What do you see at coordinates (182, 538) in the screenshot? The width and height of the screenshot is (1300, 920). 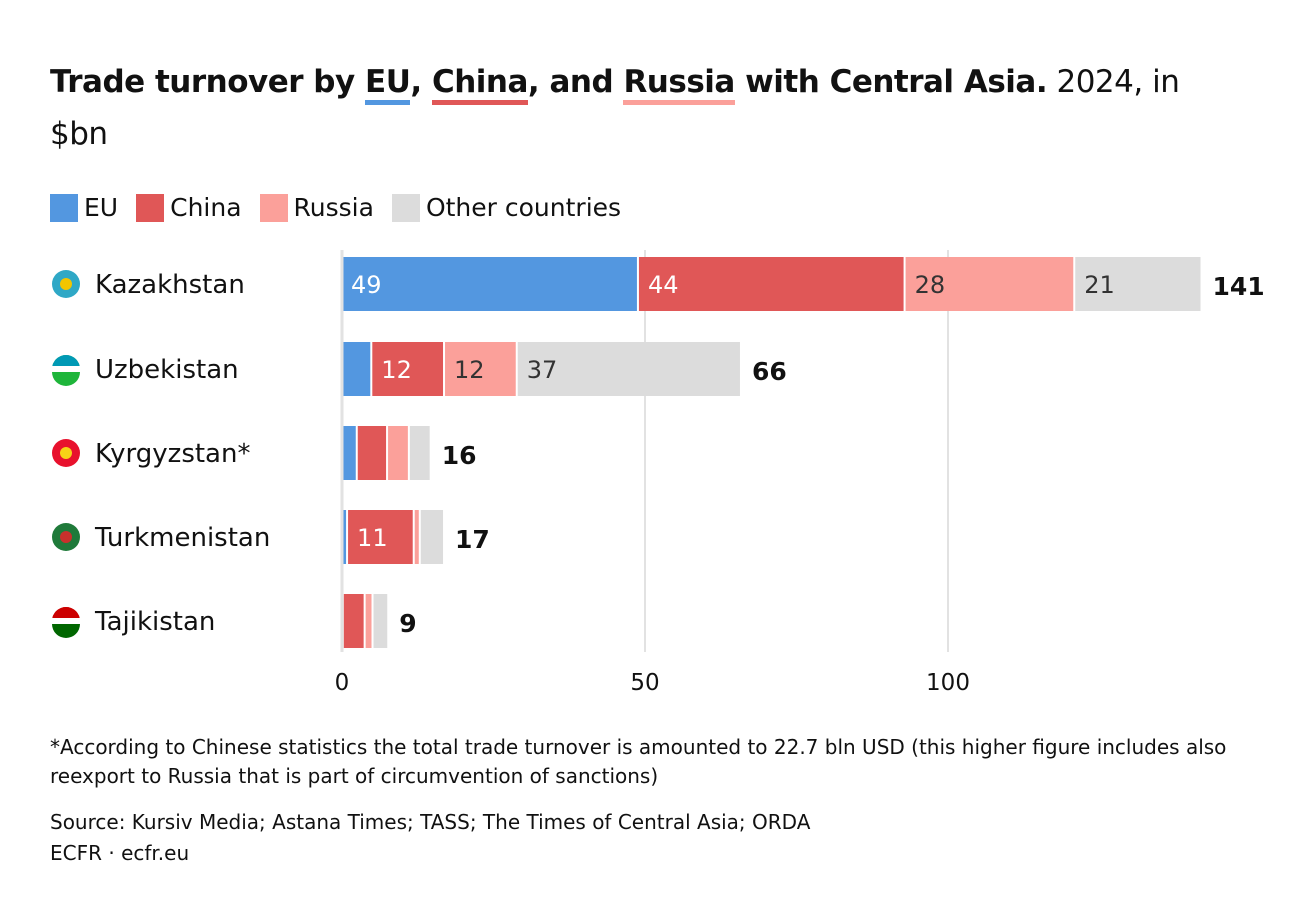 I see `country-label: Turkmenistan` at bounding box center [182, 538].